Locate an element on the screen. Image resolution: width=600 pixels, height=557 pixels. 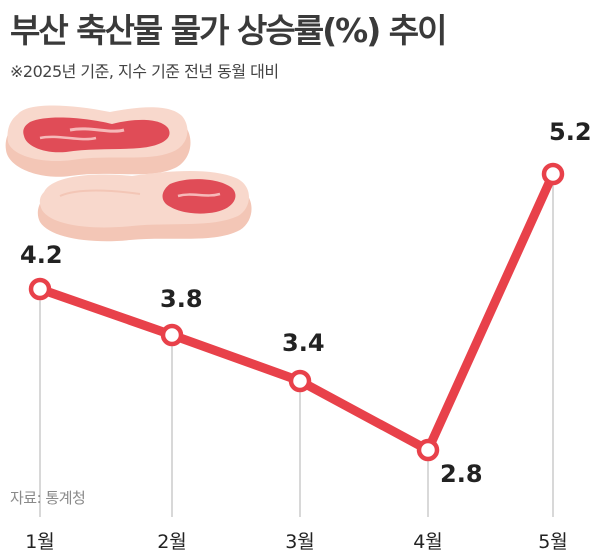
x-tick-label: 2월 is located at coordinates (172, 542).